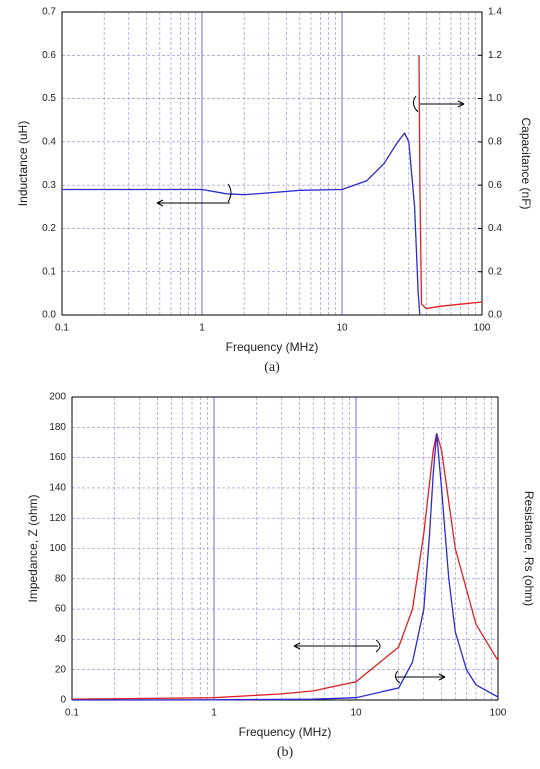 The width and height of the screenshot is (540, 769). Describe the element at coordinates (495, 228) in the screenshot. I see `y2-tick-label: 0.4` at that location.